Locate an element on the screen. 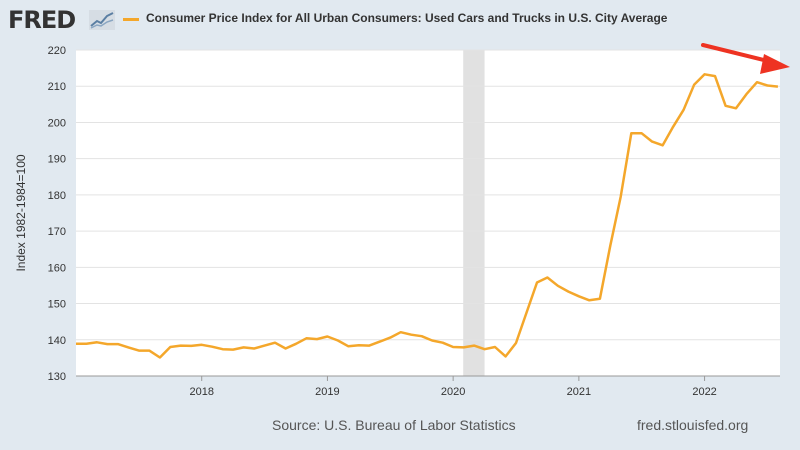  y-tick-label: 140 is located at coordinates (57, 341).